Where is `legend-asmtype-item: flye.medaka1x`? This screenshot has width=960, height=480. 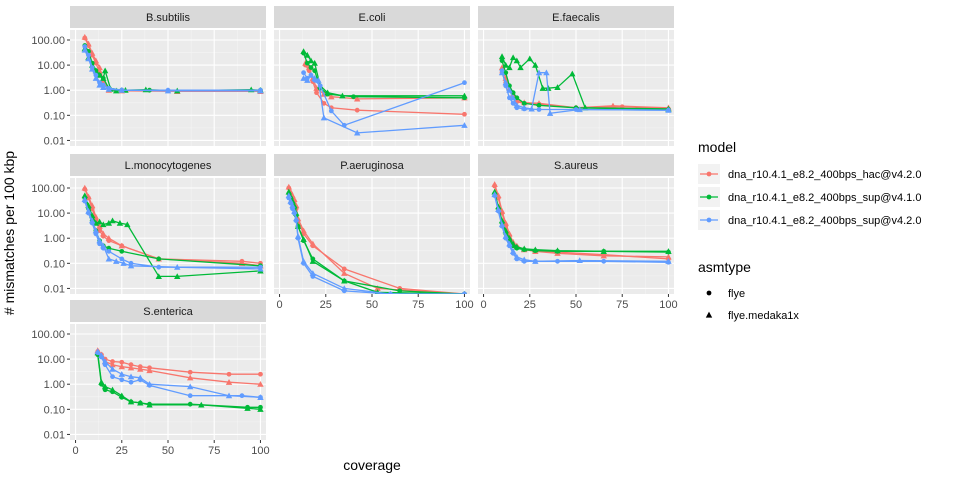
legend-asmtype-item: flye.medaka1x is located at coordinates (748, 315).